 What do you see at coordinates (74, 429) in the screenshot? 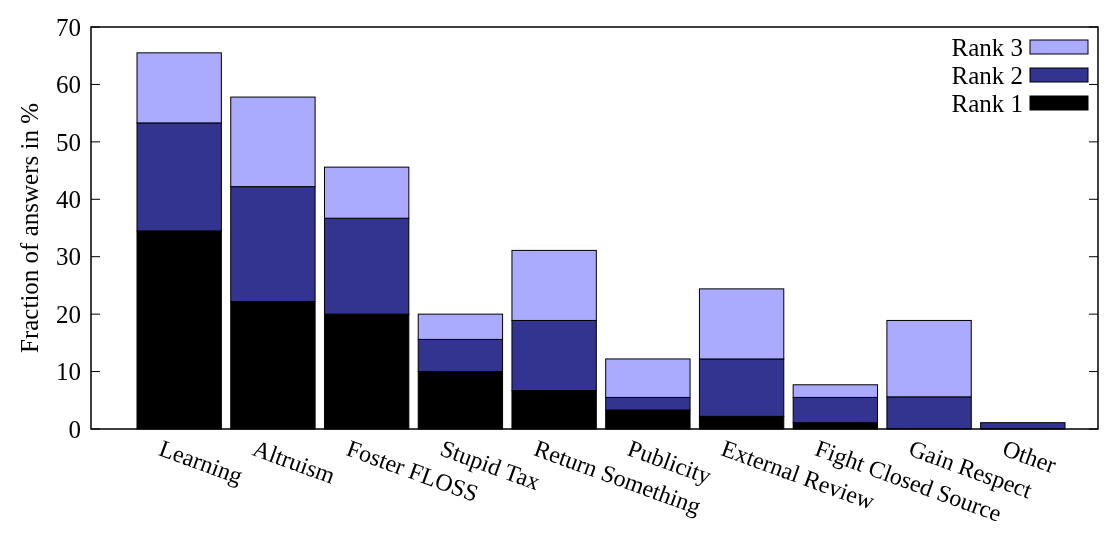
I see `y-tick-label: 0` at bounding box center [74, 429].